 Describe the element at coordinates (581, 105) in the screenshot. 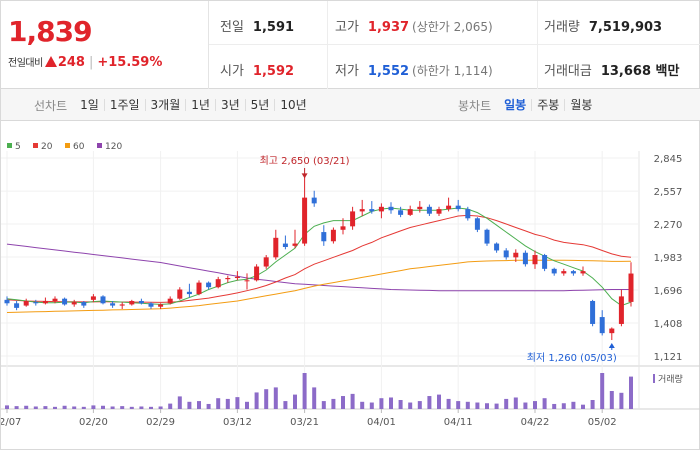

I see `candle-period-2: 월봉` at that location.